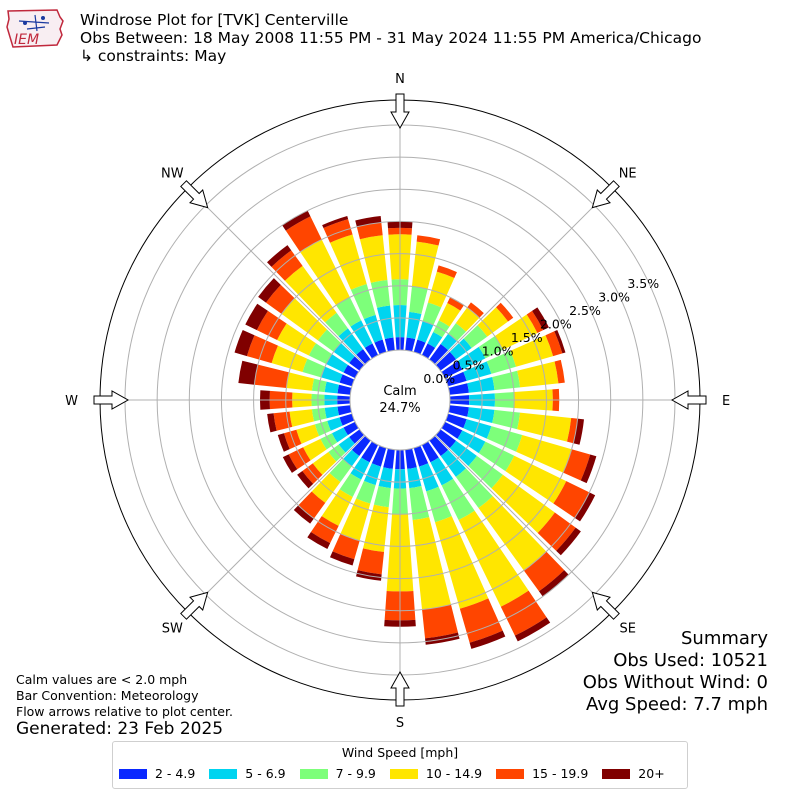 Image resolution: width=800 pixels, height=800 pixels. Describe the element at coordinates (688, 400) in the screenshot. I see `arrow-E` at that location.